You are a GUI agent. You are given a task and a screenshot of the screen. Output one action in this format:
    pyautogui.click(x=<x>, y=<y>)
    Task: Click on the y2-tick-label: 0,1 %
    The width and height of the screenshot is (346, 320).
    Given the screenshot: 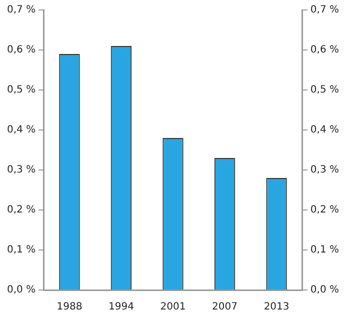 What is the action you would take?
    pyautogui.click(x=325, y=250)
    